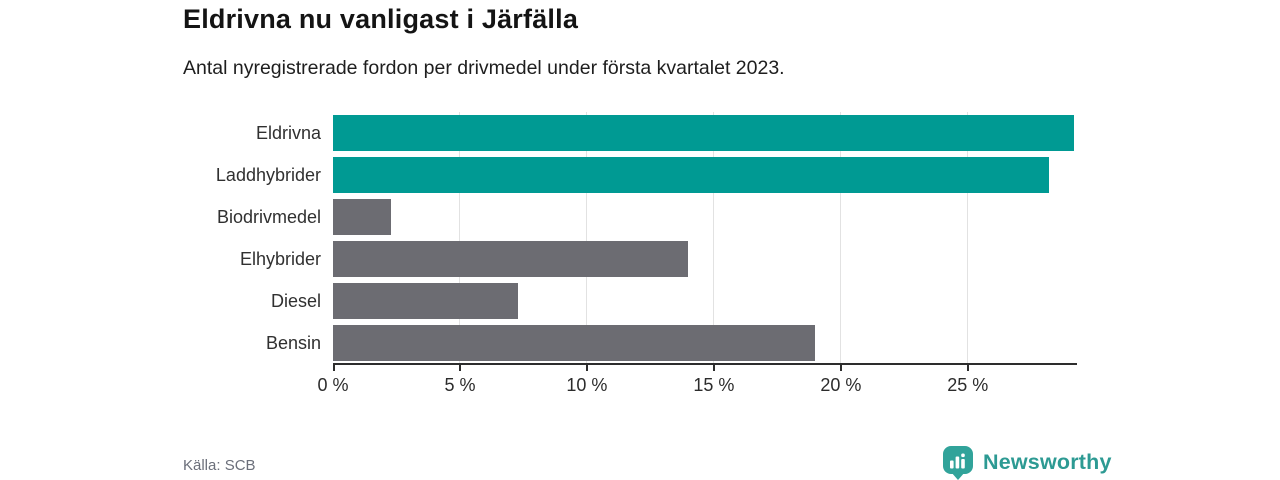  I want to click on x-axis-tick-label-10: 10 %, so click(587, 385).